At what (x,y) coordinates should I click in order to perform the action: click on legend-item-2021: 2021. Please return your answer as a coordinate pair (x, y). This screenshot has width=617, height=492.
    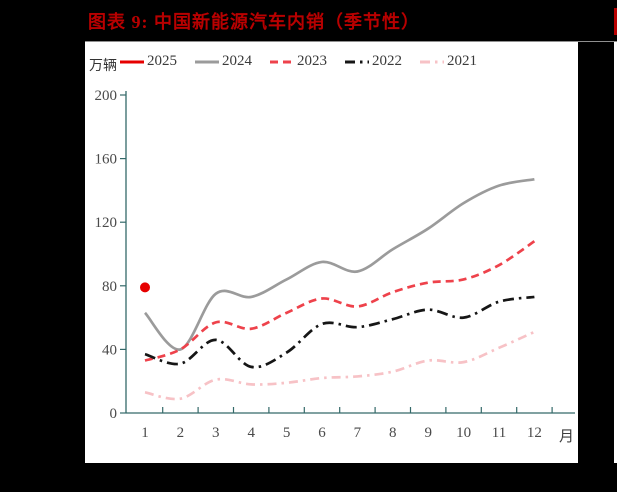
    Looking at the image, I should click on (448, 61).